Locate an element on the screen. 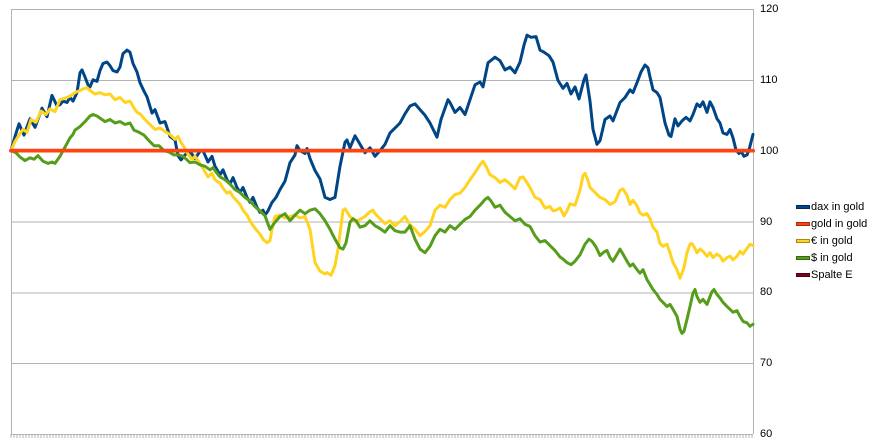  legend-label: Spalte E is located at coordinates (832, 274).